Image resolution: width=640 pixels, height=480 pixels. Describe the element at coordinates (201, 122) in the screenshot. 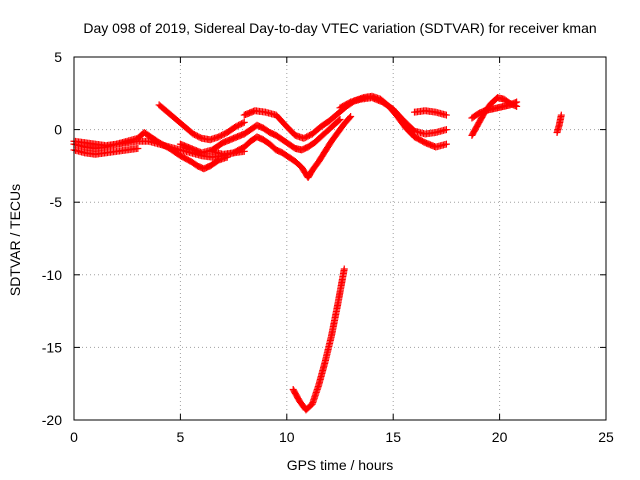

I see `series-track-d` at that location.